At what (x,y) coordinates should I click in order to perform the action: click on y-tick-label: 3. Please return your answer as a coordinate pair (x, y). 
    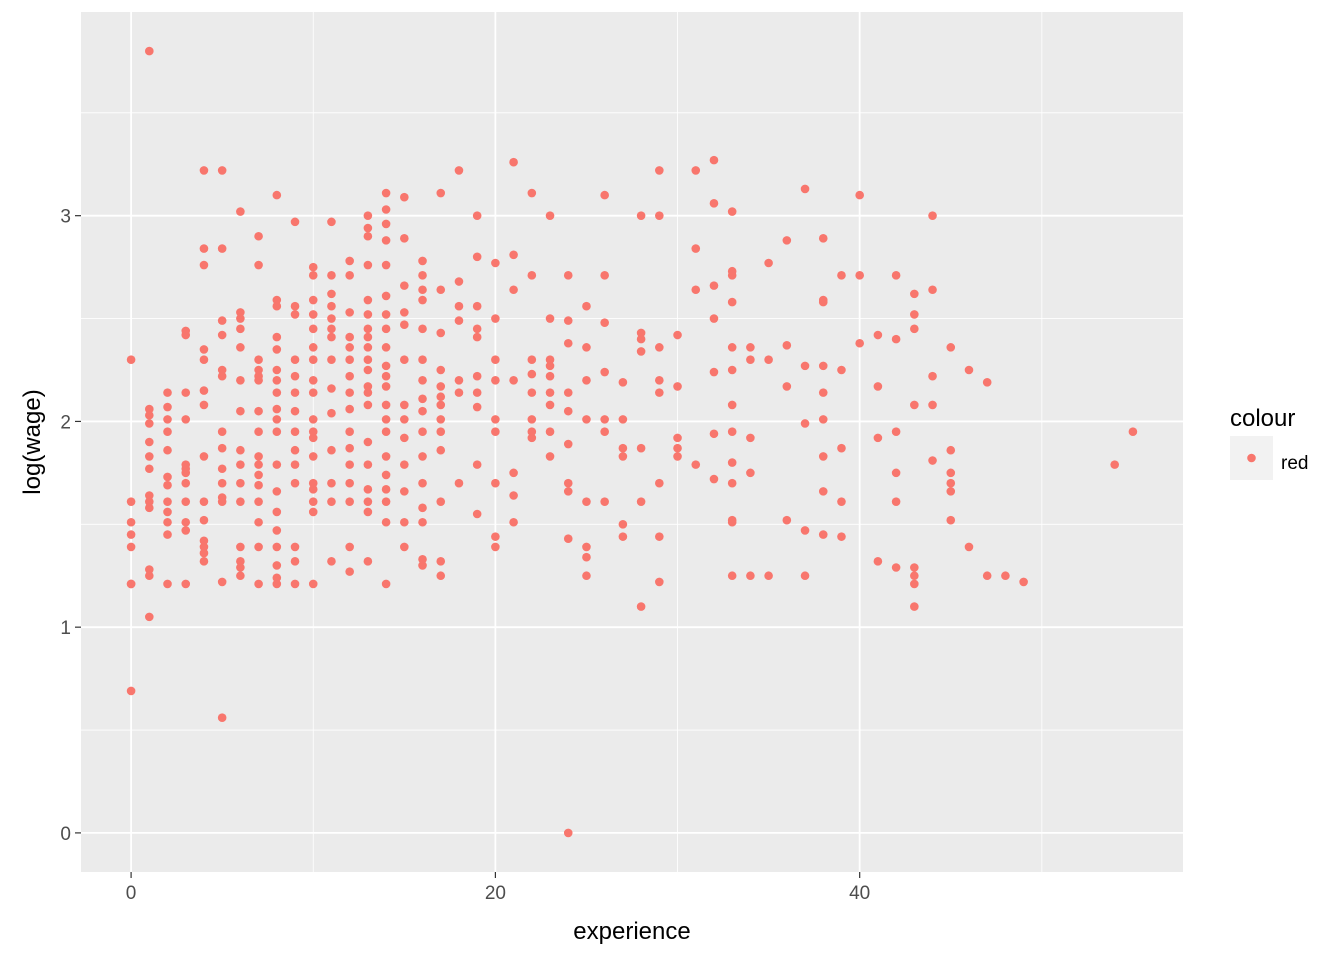
    Looking at the image, I should click on (65, 217).